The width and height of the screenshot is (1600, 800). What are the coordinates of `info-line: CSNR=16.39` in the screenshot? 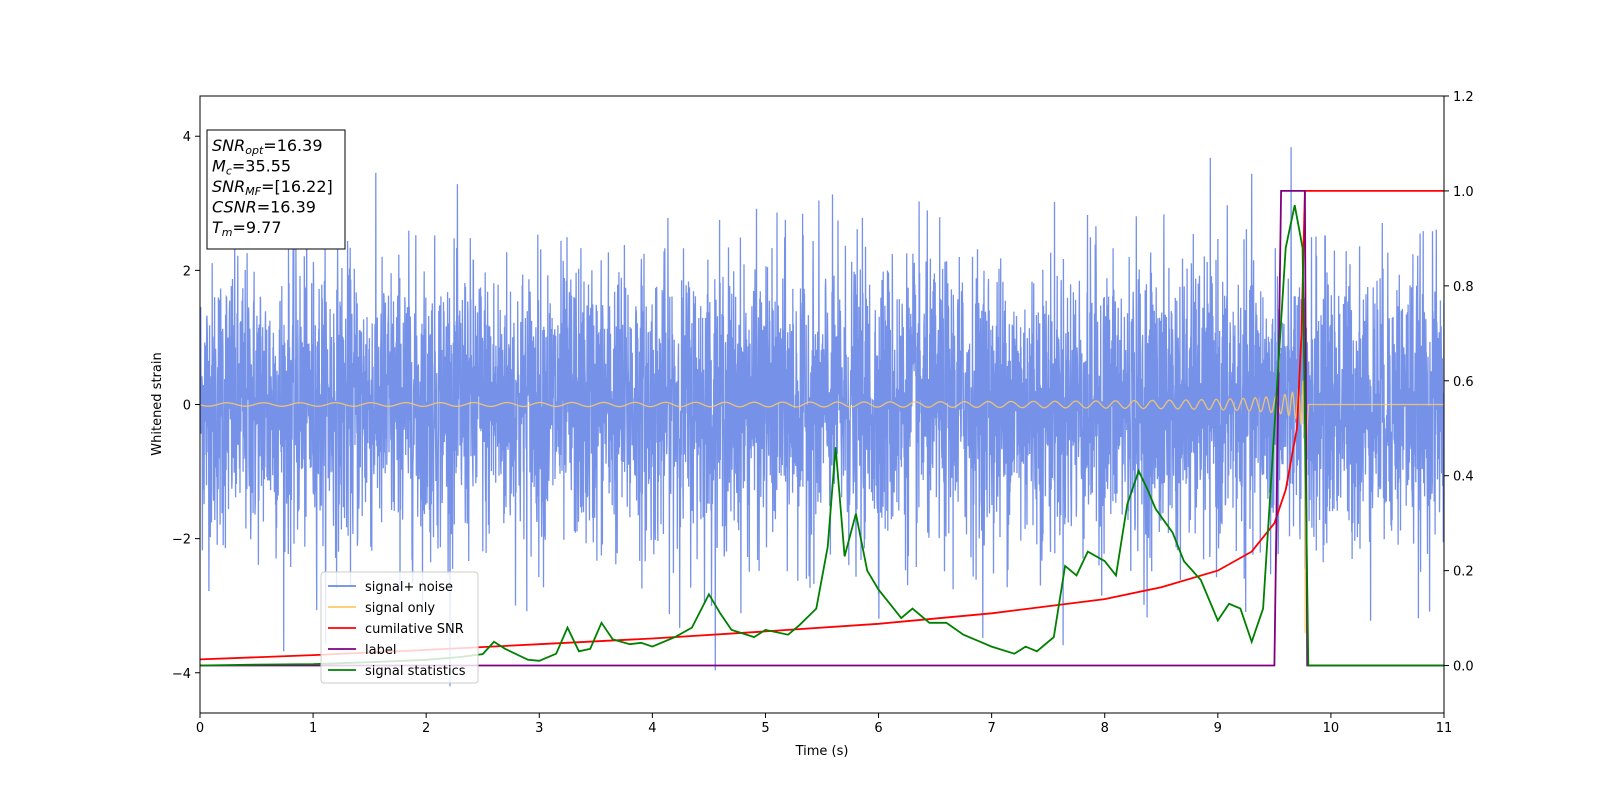 It's located at (264, 207).